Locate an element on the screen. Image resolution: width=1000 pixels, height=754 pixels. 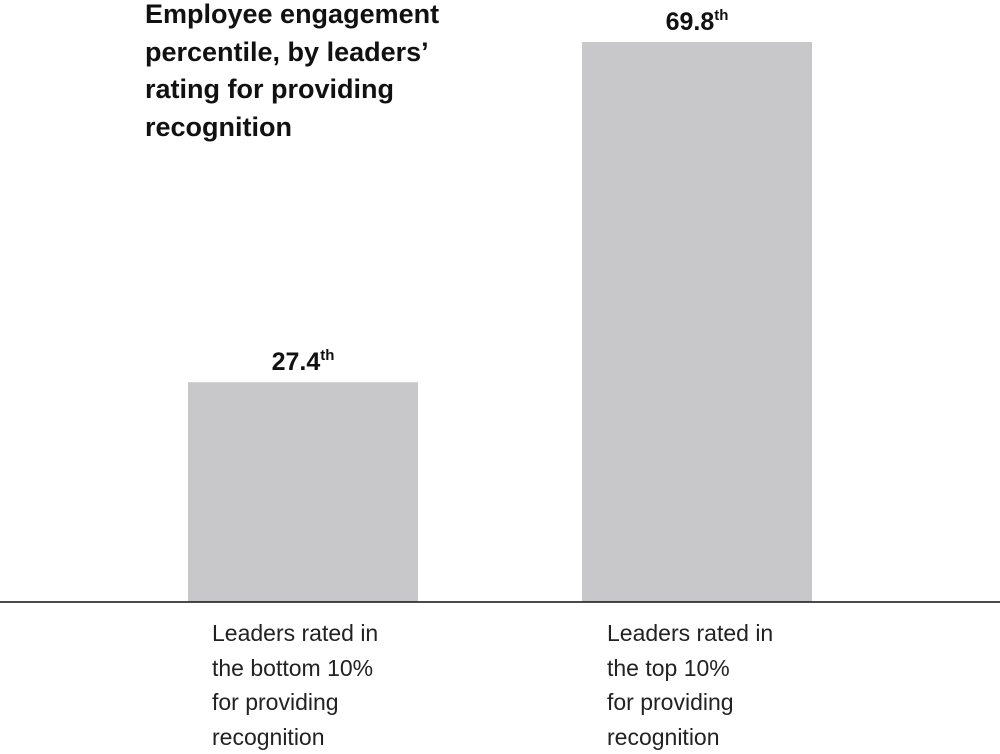
value-label: 27.4th is located at coordinates (303, 361).